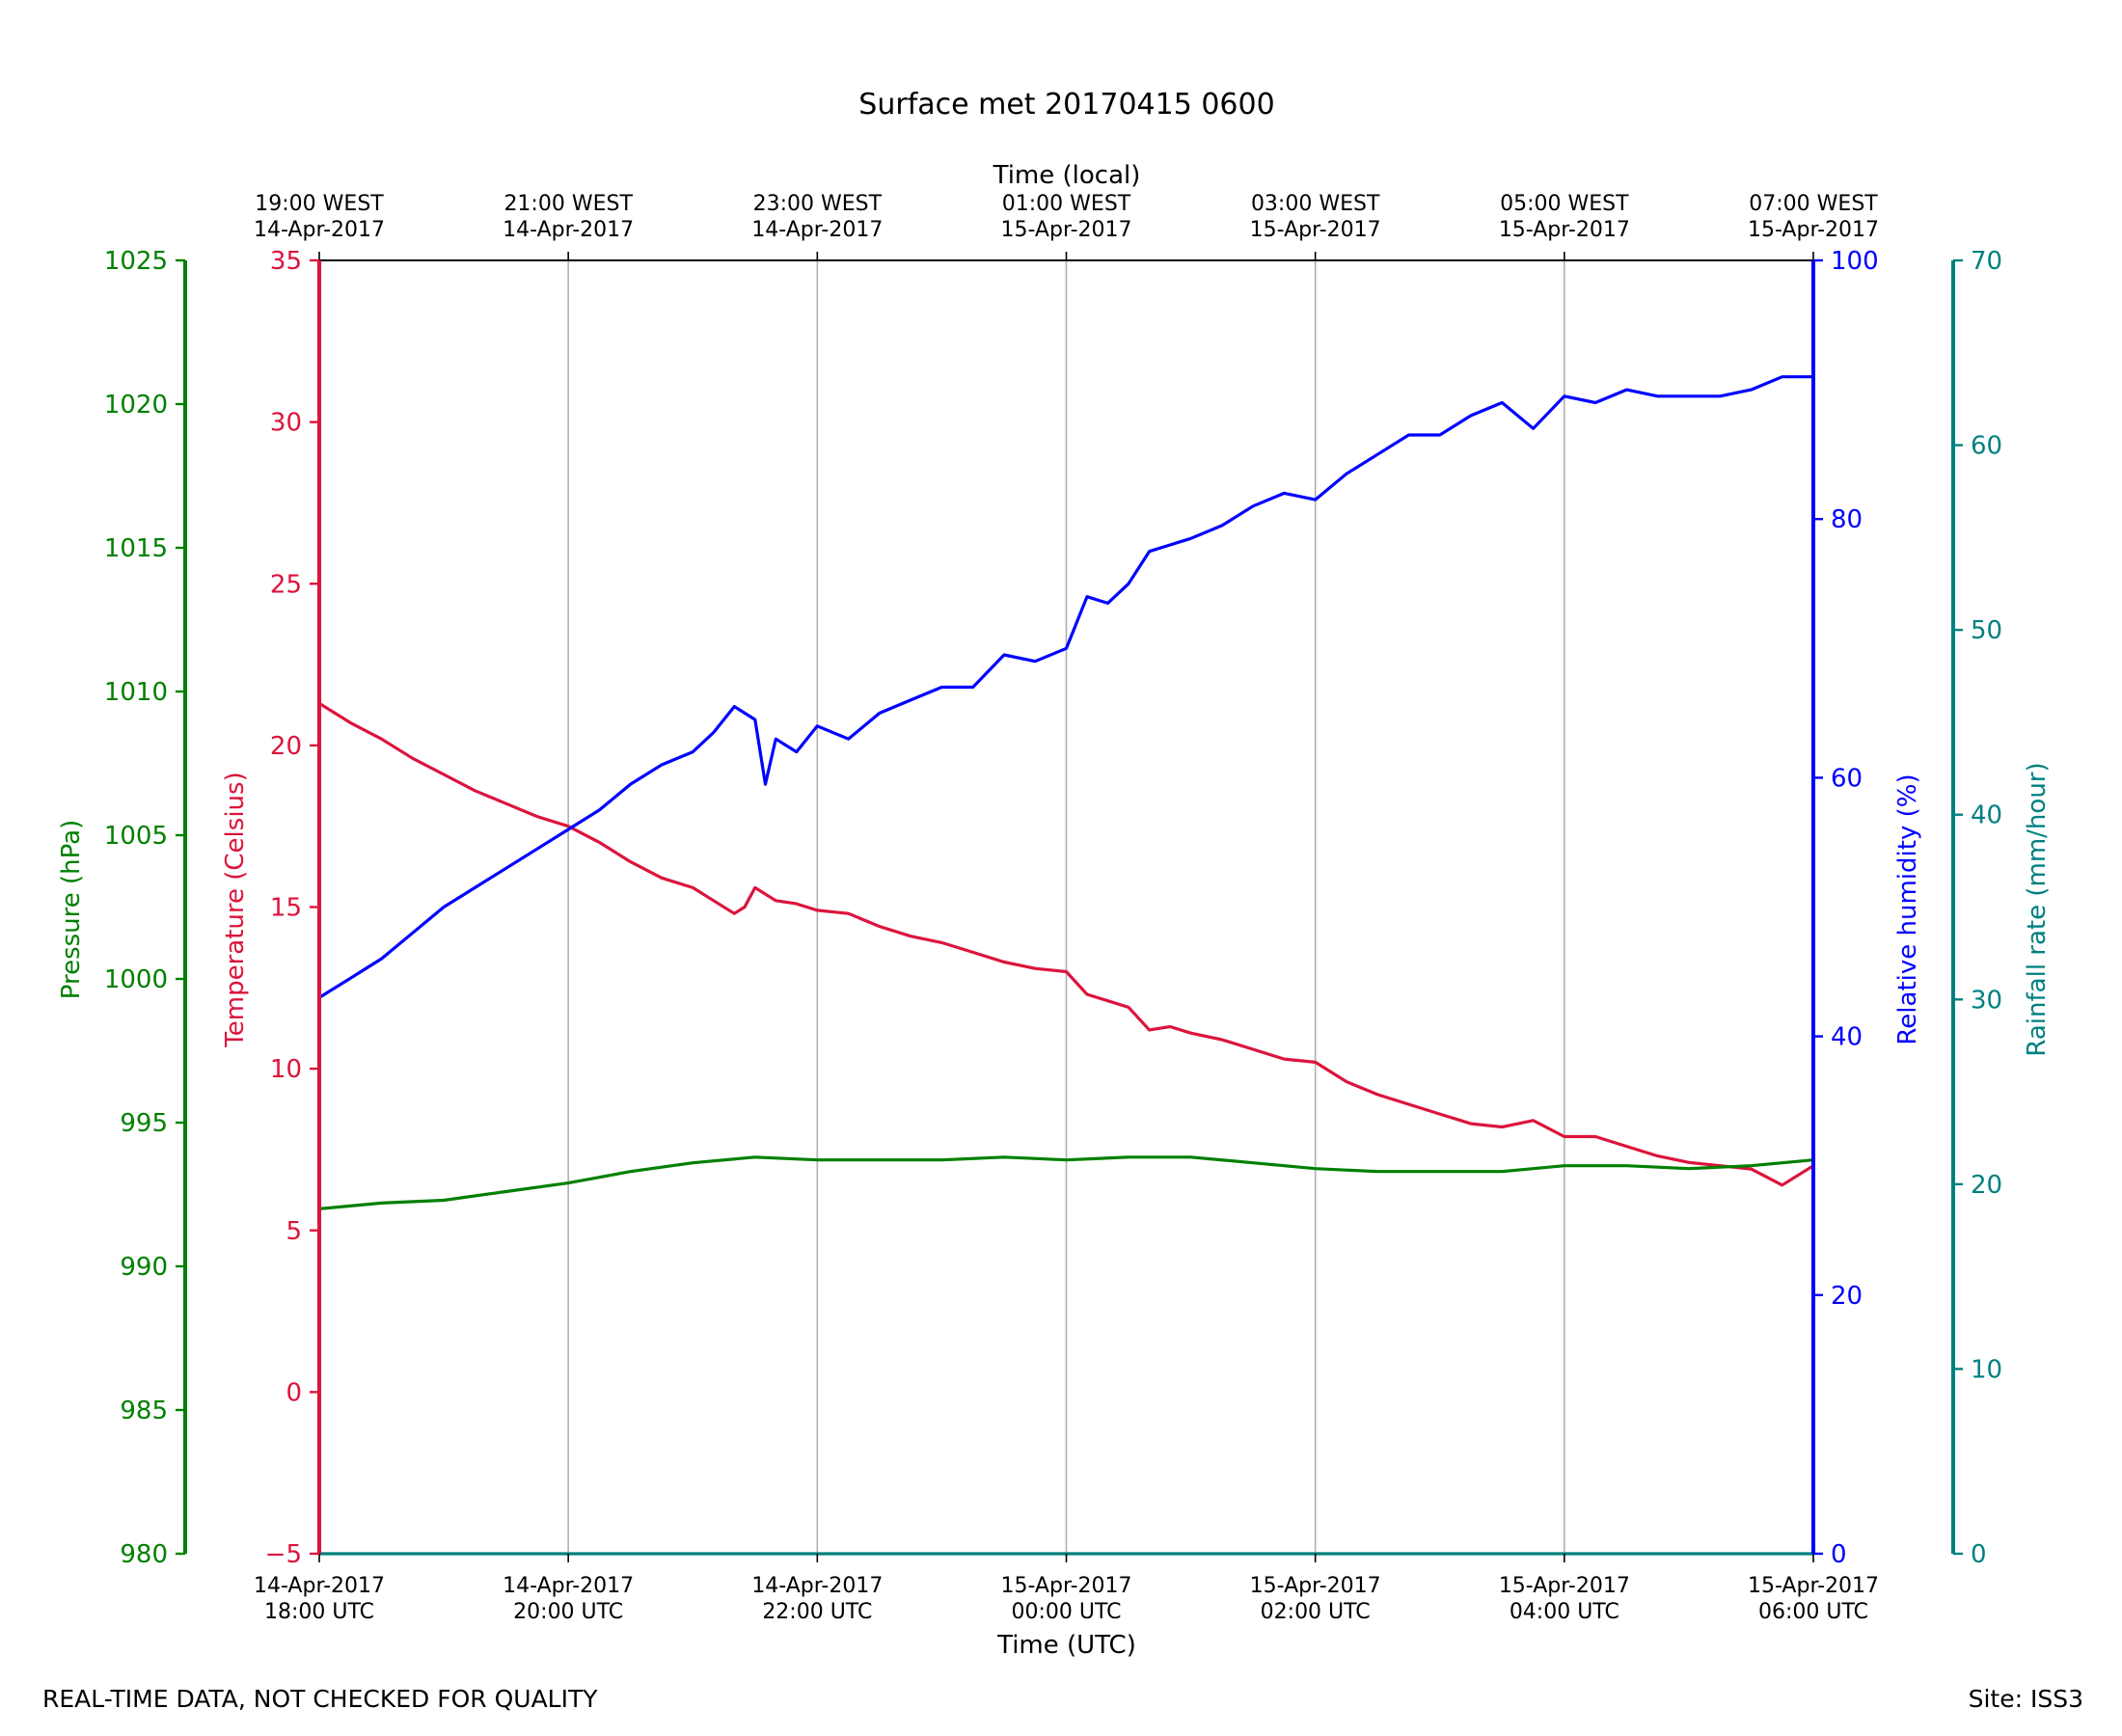 Image resolution: width=2122 pixels, height=1736 pixels. I want to click on pressure-axis-label: Pressure (hPa), so click(72, 910).